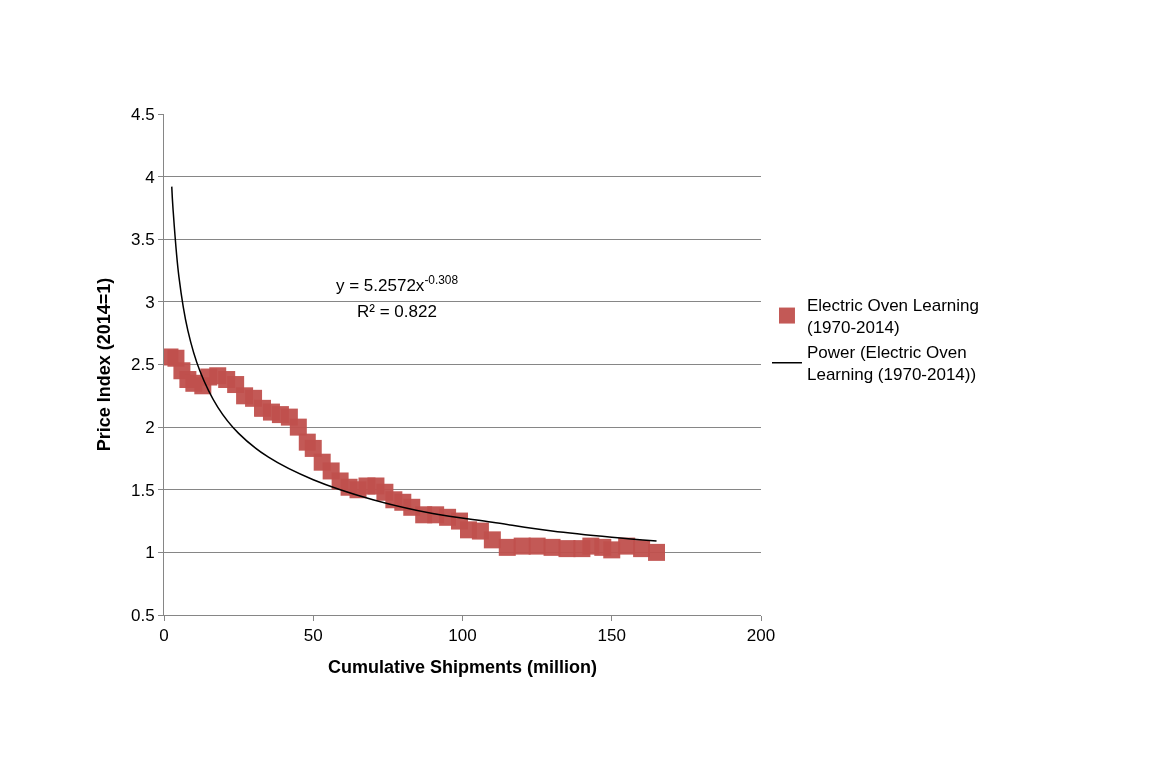 This screenshot has width=1155, height=757. What do you see at coordinates (150, 428) in the screenshot?
I see `y-tick-label: 2` at bounding box center [150, 428].